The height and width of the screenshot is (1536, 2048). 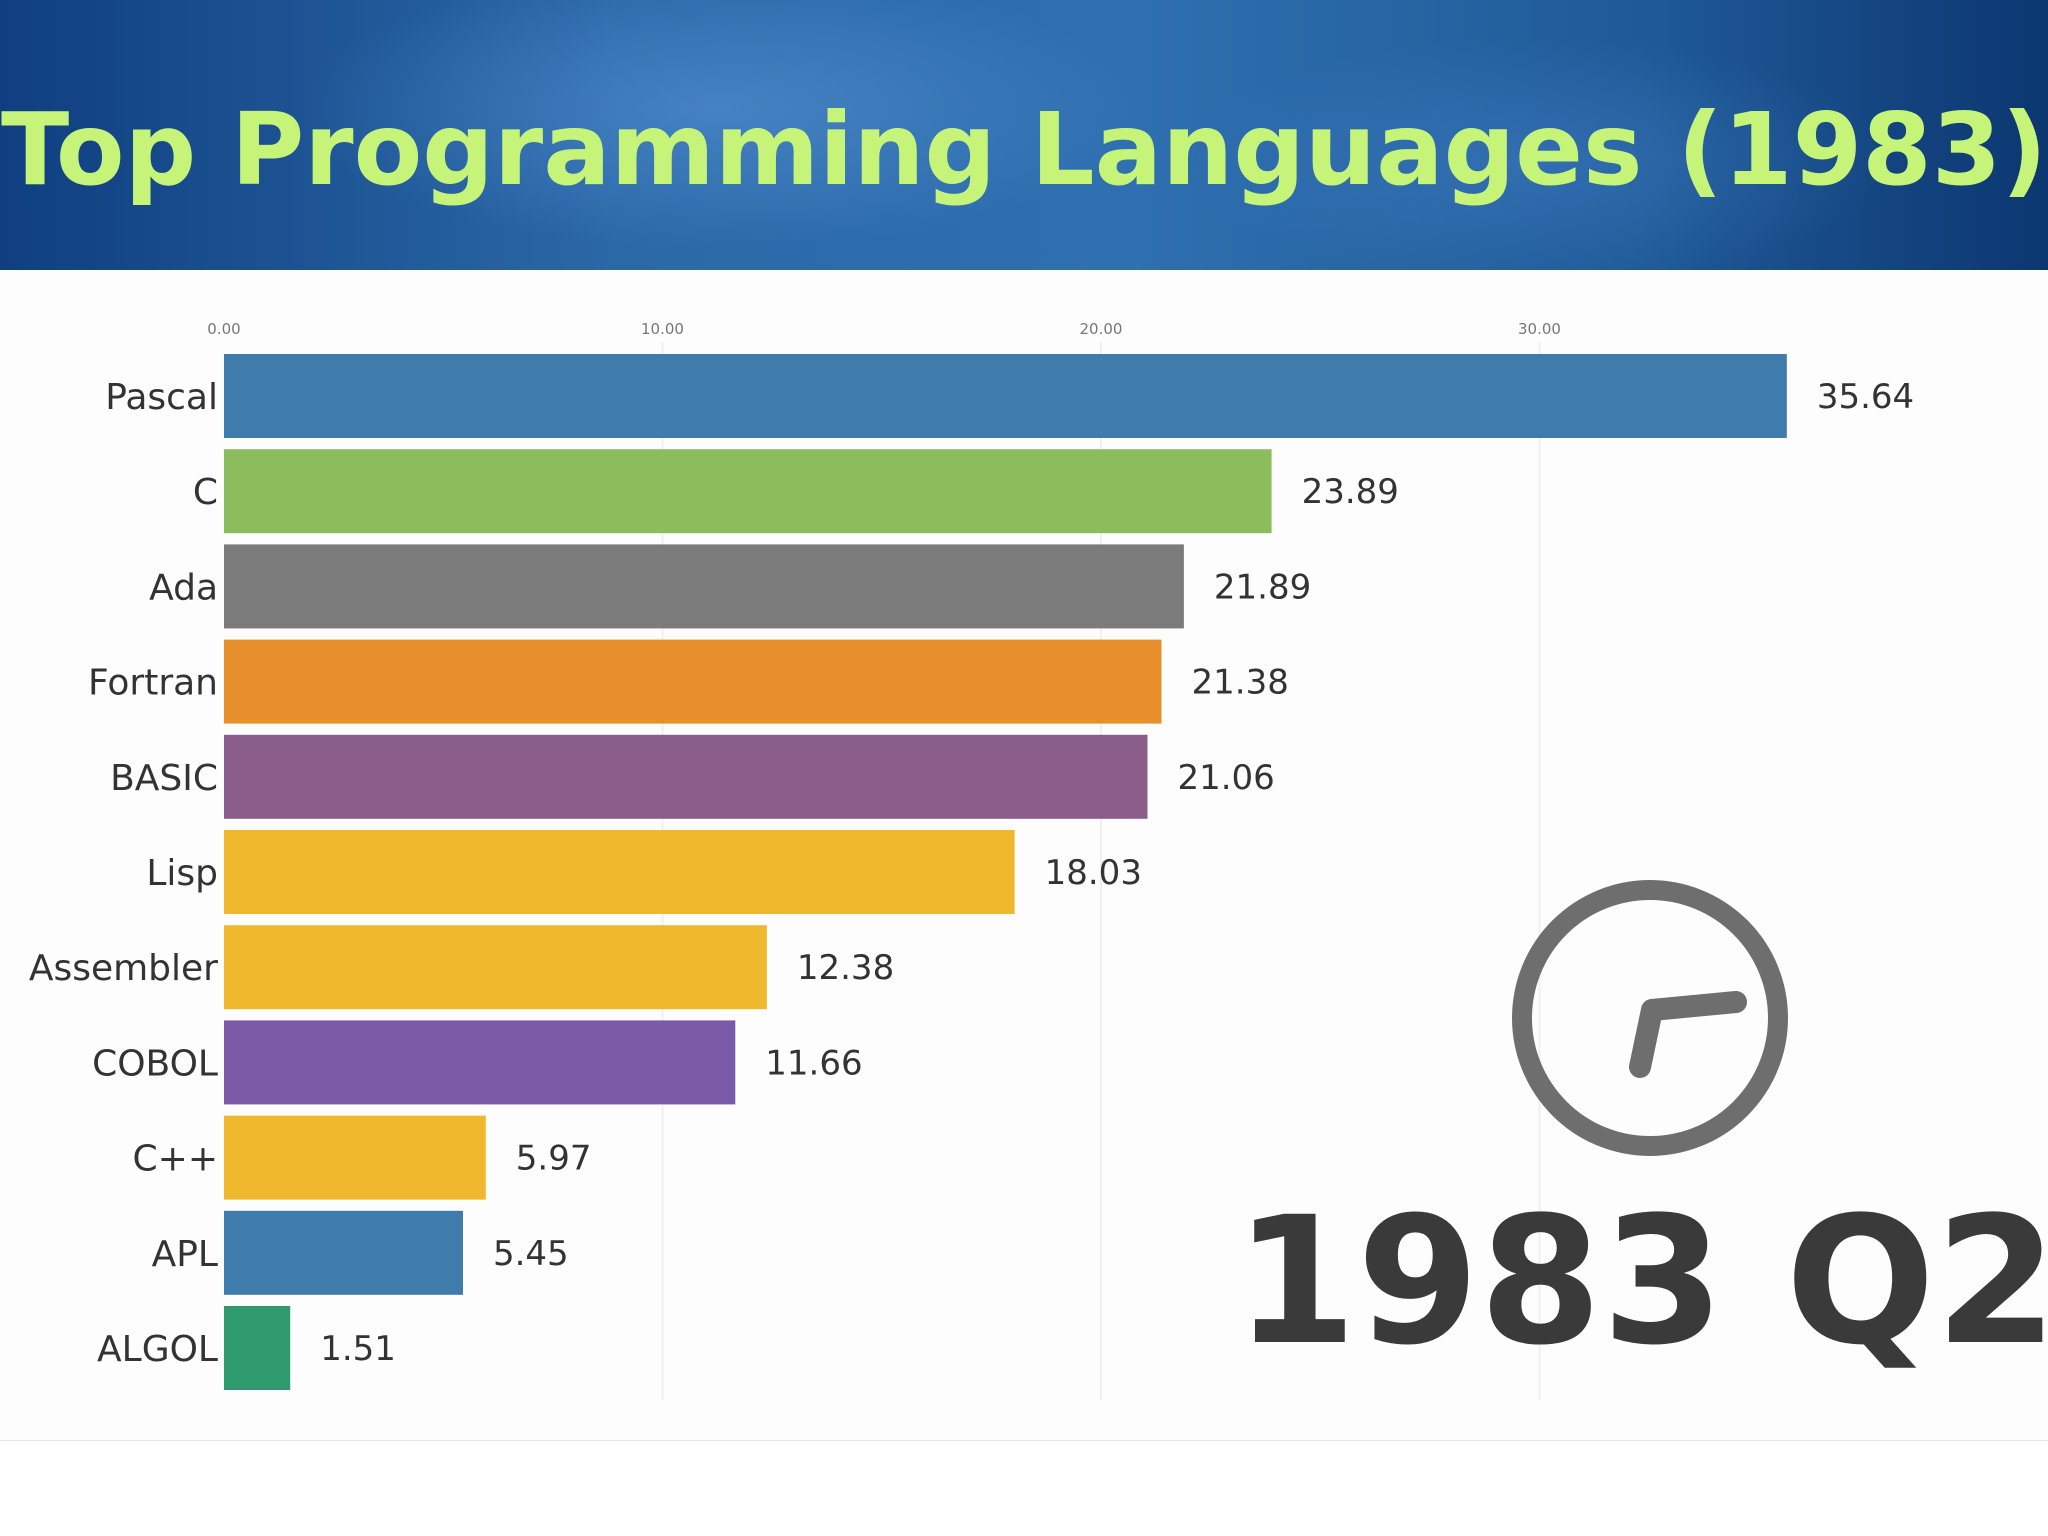 What do you see at coordinates (175, 1159) in the screenshot?
I see `category-label: C++` at bounding box center [175, 1159].